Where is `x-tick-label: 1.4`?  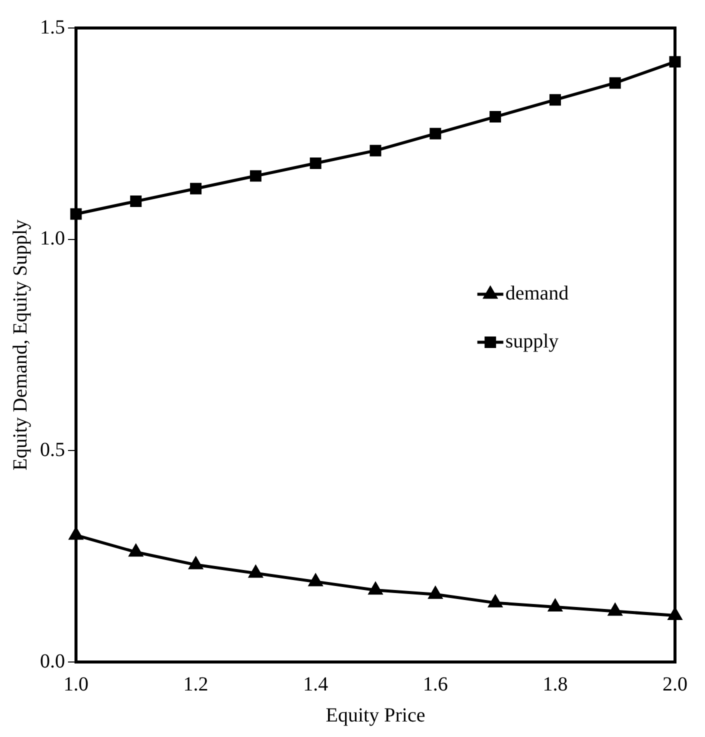
x-tick-label: 1.4 is located at coordinates (315, 684).